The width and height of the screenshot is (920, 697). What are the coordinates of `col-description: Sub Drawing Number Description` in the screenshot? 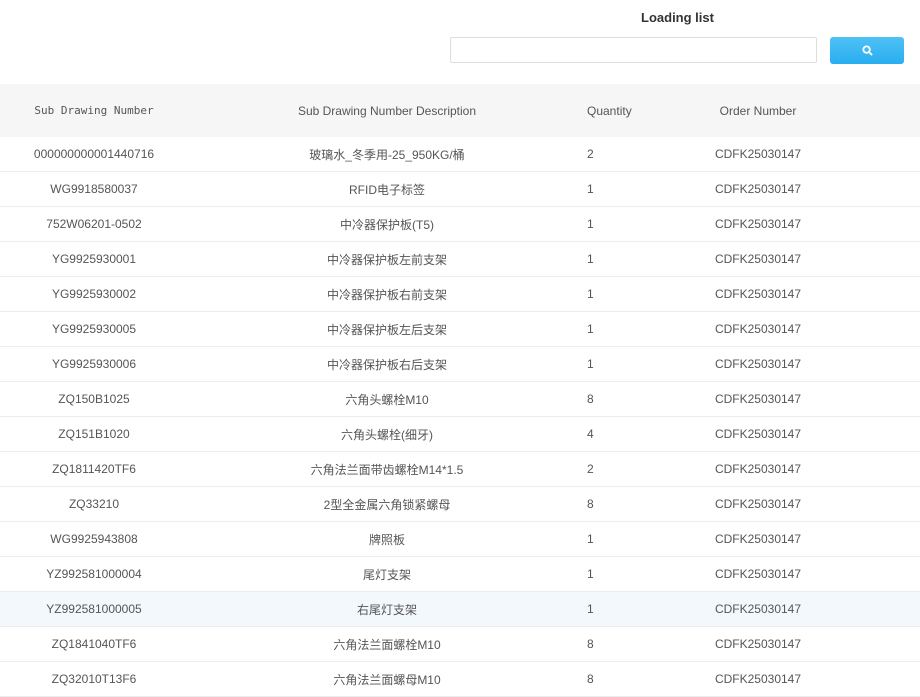 It's located at (387, 110).